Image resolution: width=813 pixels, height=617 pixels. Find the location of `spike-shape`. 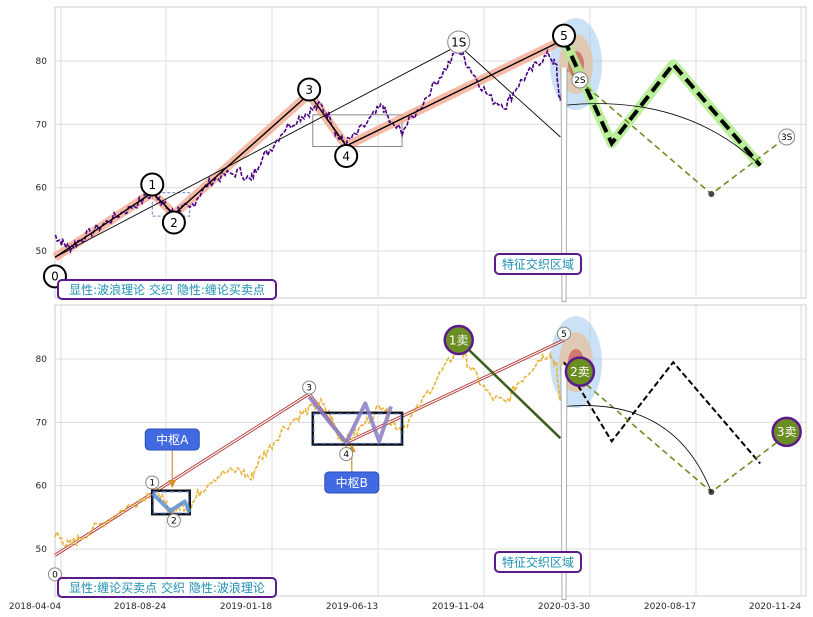

spike-shape is located at coordinates (564, 185).